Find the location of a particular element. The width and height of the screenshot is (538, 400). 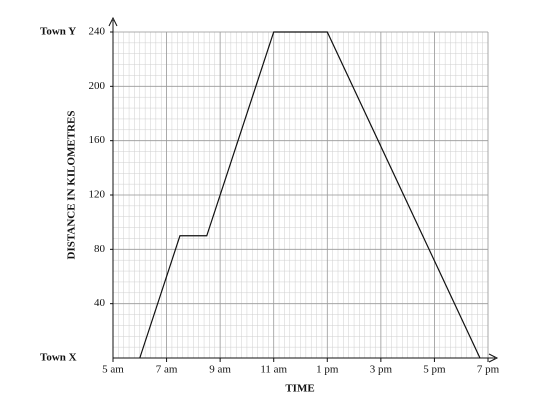

x-tick-label: 3 pm is located at coordinates (381, 370).